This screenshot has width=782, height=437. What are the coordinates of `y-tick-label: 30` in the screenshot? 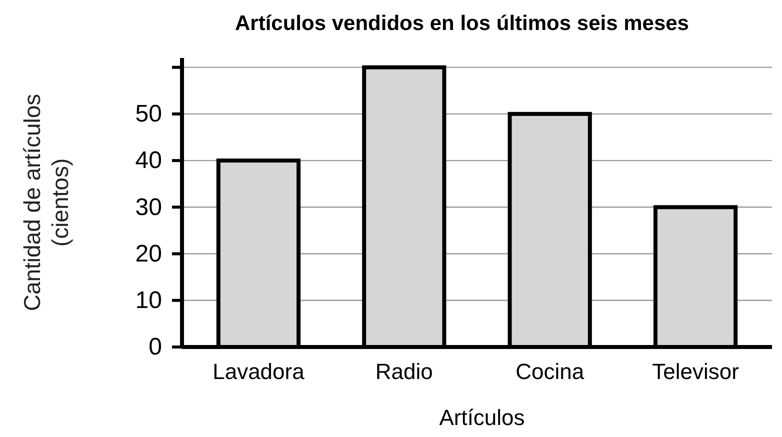 It's located at (148, 207).